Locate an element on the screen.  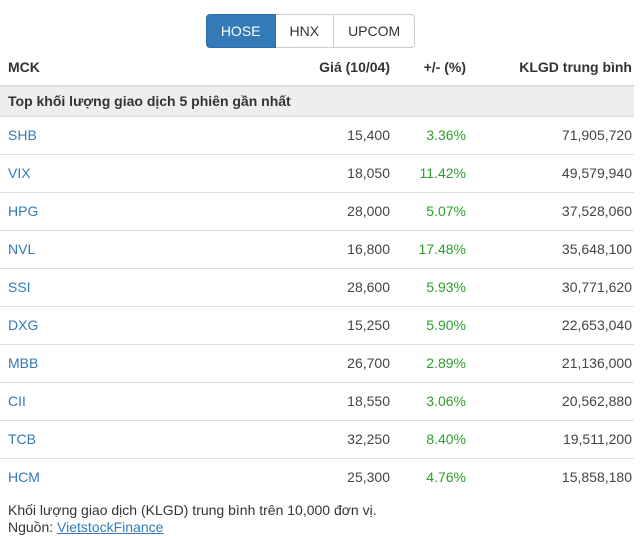
ticker-link: SSI is located at coordinates (19, 287).